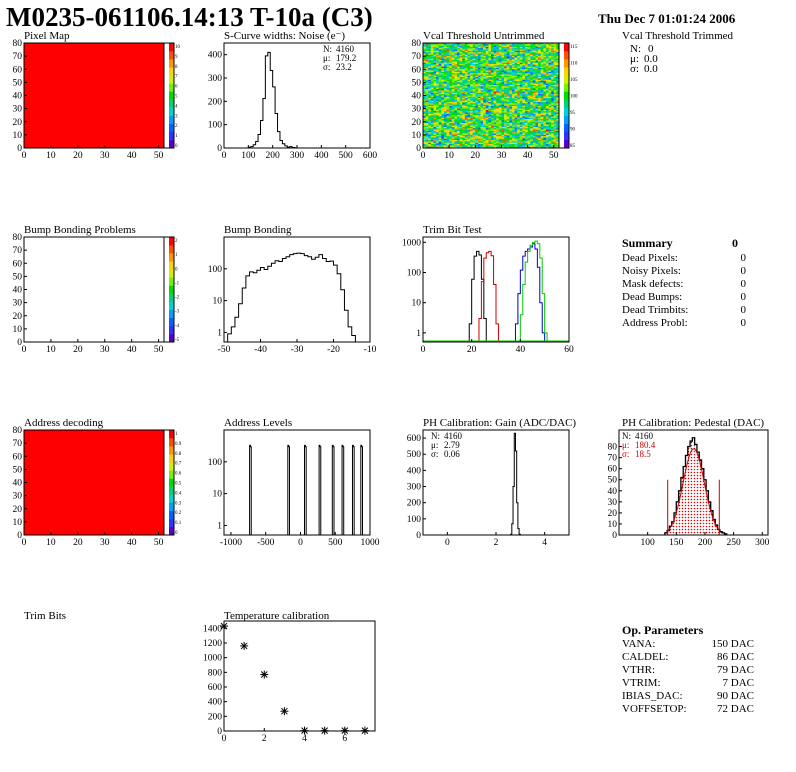  I want to click on y-tick-label: 40, so click(417, 97).